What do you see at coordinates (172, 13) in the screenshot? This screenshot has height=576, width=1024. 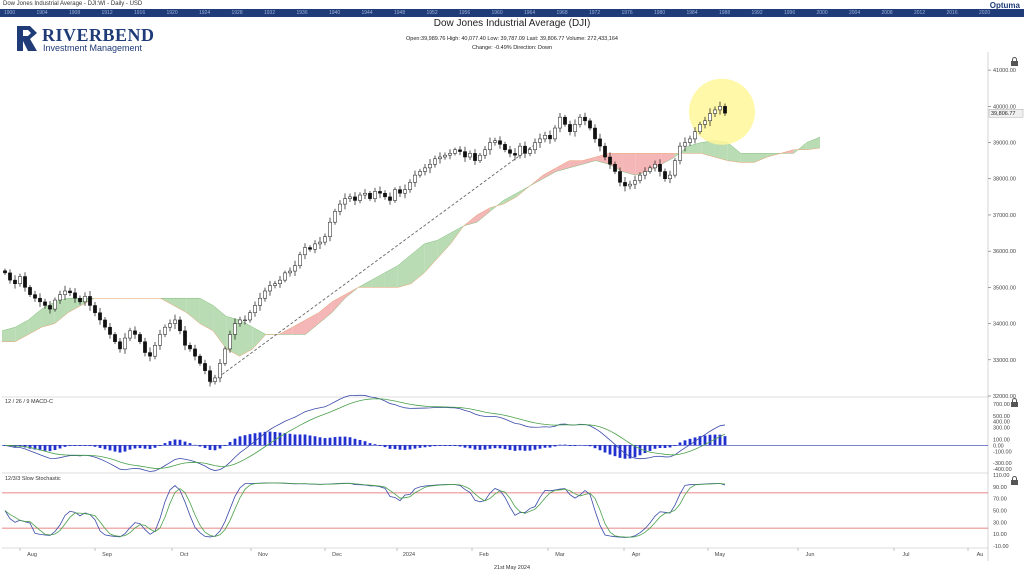 I see `year-strip-label: 1920` at bounding box center [172, 13].